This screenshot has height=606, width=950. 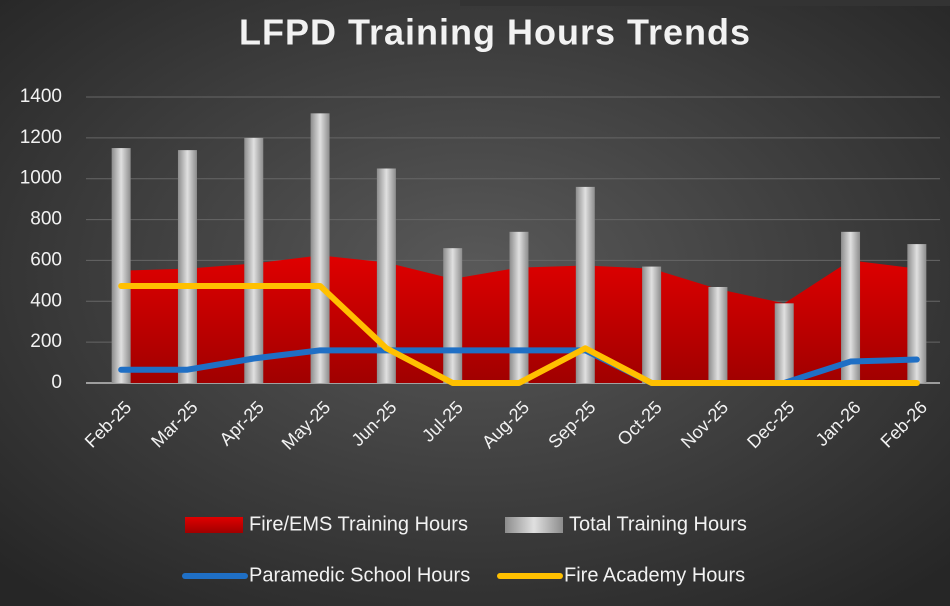 I want to click on legend-label: Total Training Hours, so click(x=658, y=524).